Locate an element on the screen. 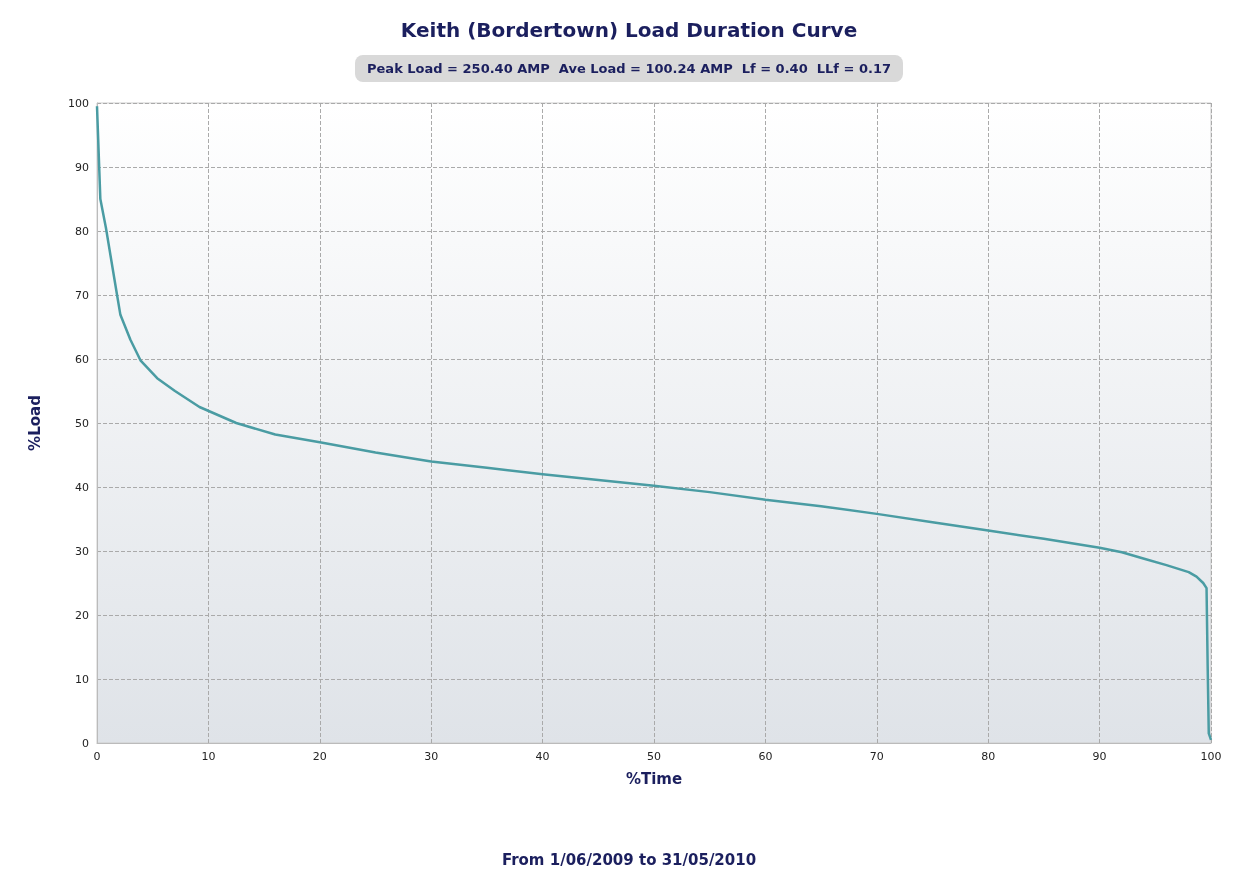  x-tick-label: 10 is located at coordinates (208, 756).